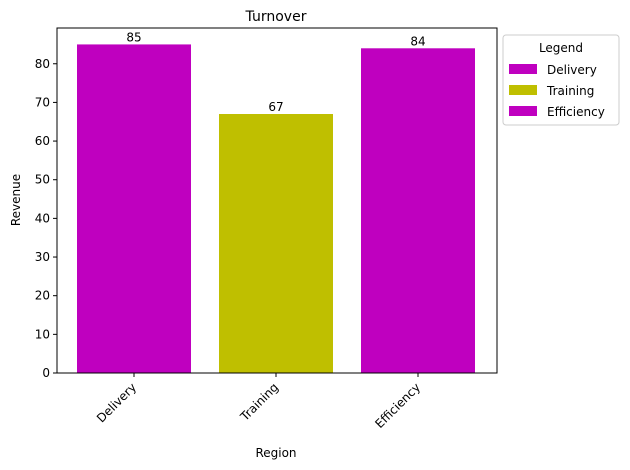  I want to click on chart-title: Turnover, so click(276, 17).